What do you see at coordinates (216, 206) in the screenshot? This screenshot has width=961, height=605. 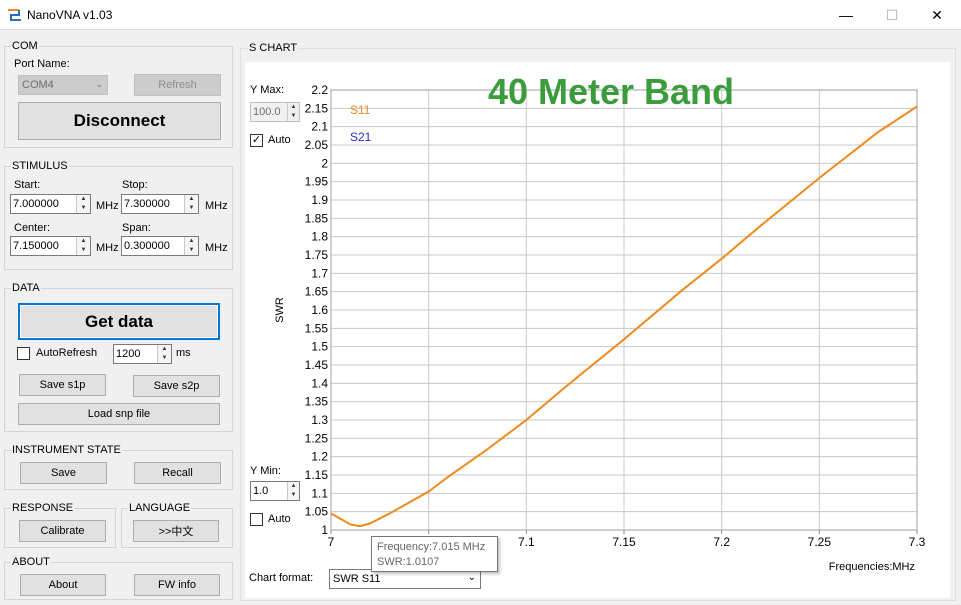 I see `stop-unit: MHz` at bounding box center [216, 206].